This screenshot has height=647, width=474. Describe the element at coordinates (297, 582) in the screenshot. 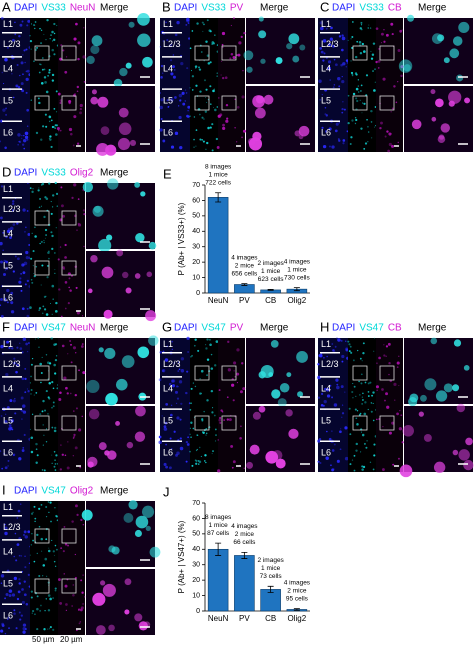

I see `annotation: 4 images` at that location.